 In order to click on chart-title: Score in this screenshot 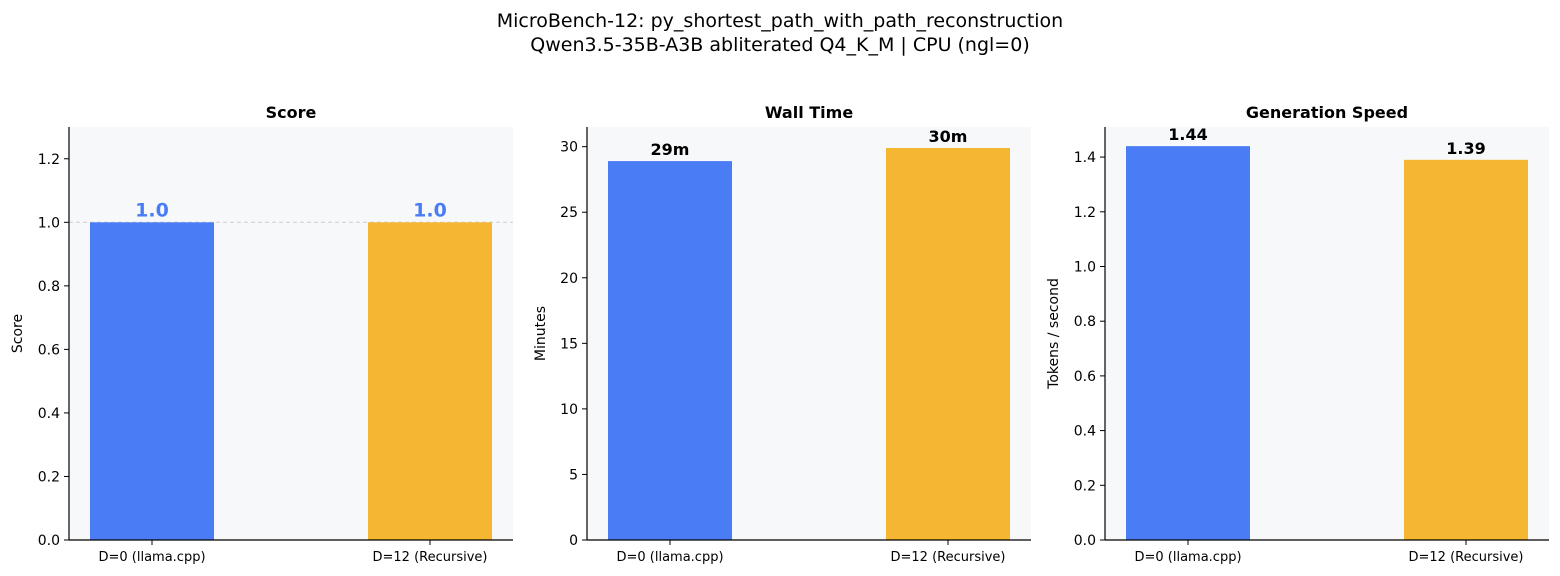, I will do `click(291, 112)`.